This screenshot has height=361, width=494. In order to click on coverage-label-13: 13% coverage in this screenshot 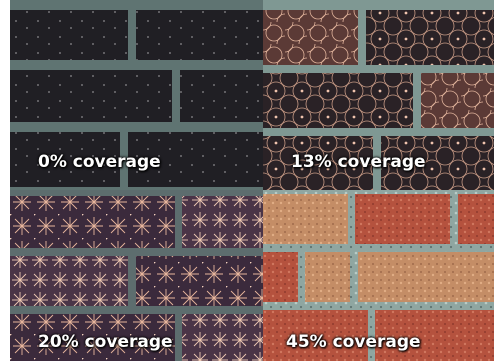, I will do `click(358, 162)`.